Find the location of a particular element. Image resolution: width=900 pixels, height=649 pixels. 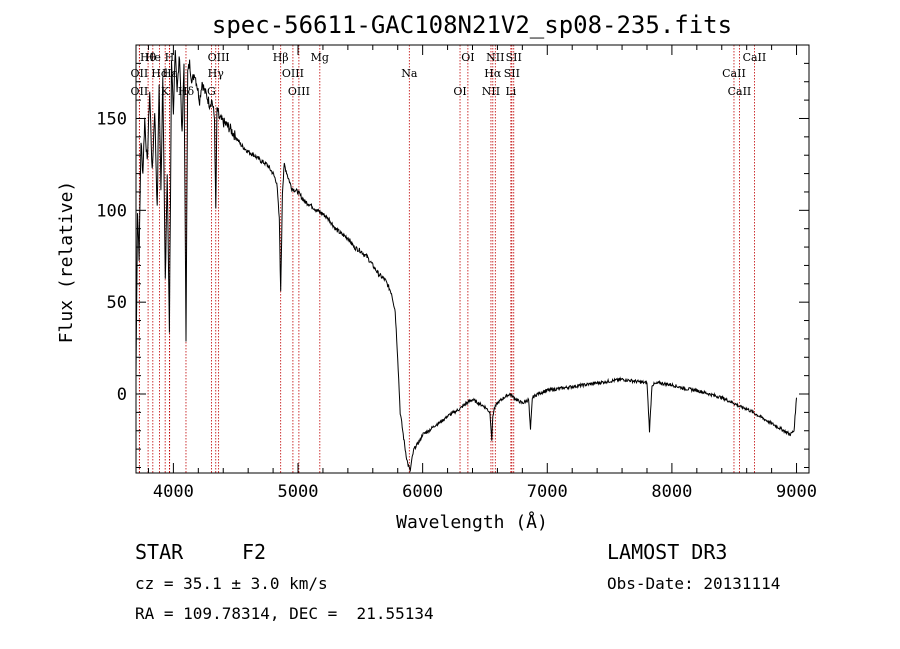

line-label: Hβ is located at coordinates (281, 57).